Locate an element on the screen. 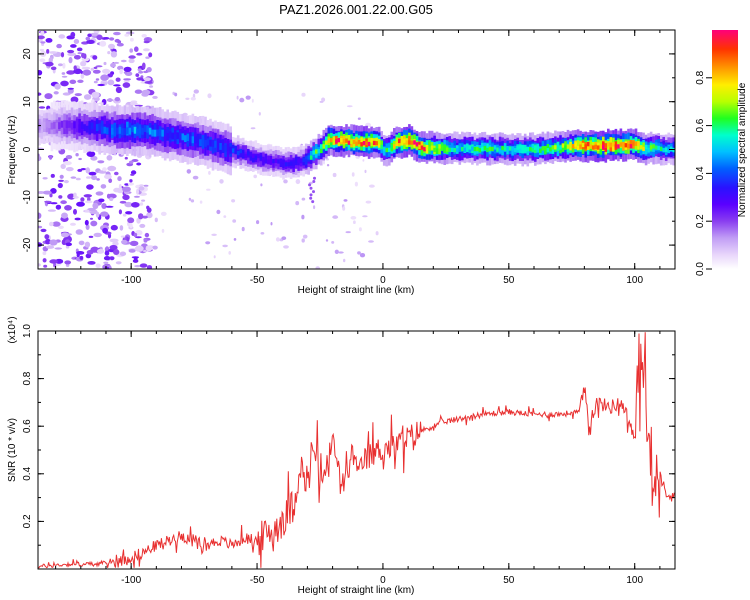 The height and width of the screenshot is (600, 750). colorbar-tick-label: 0.6 is located at coordinates (700, 125).